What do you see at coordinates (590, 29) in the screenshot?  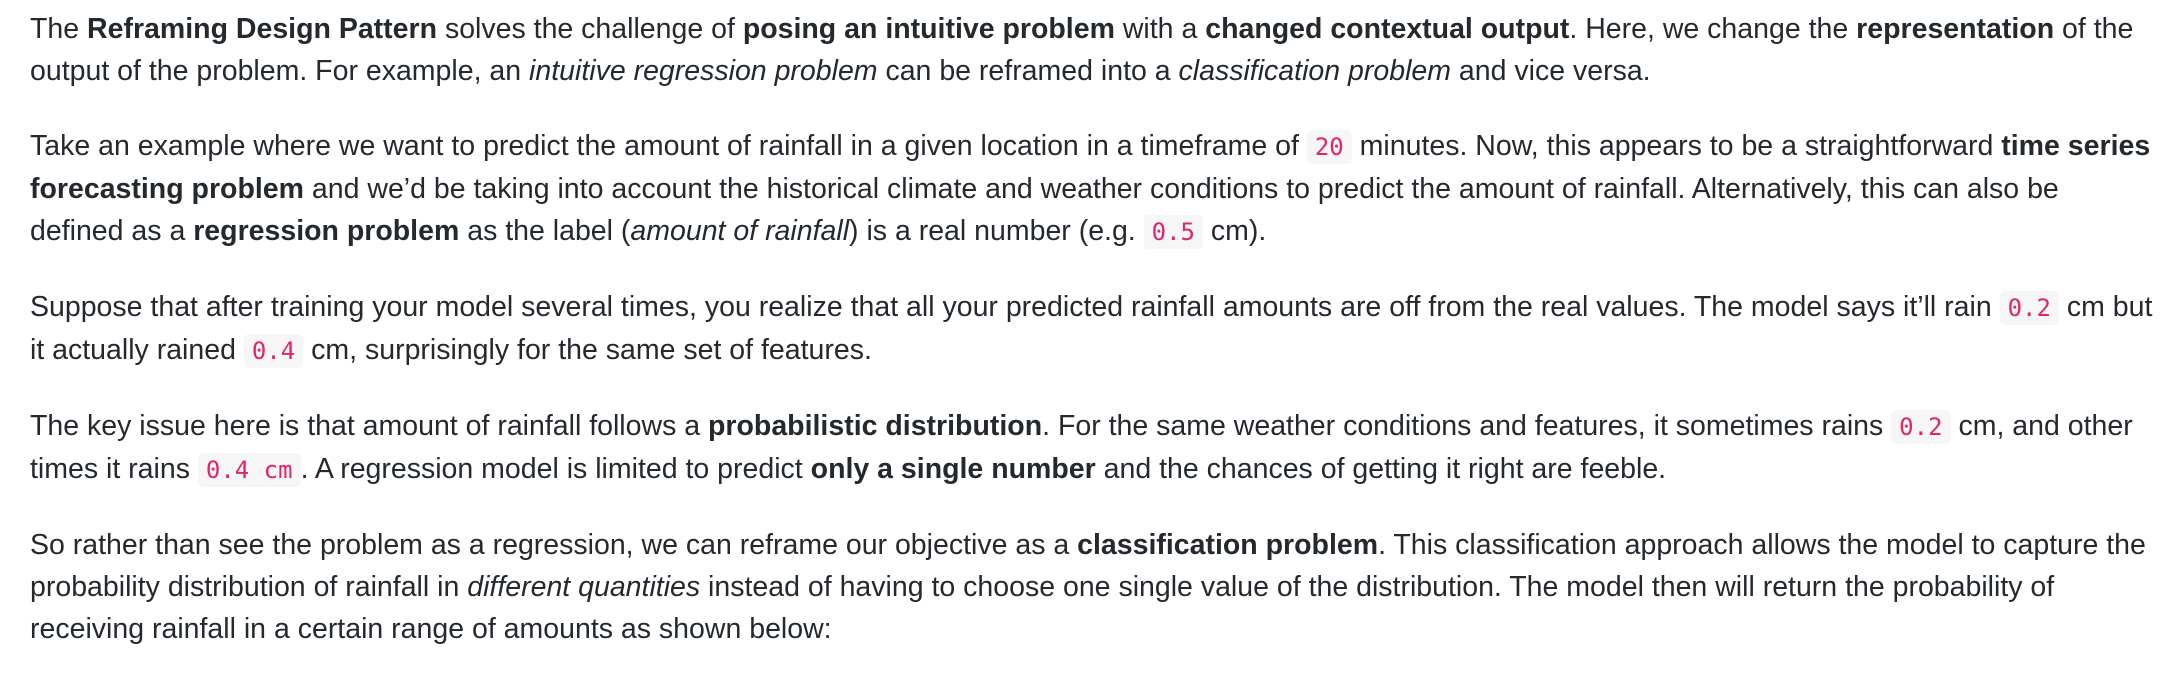 I see `text-run: solves the challenge of` at bounding box center [590, 29].